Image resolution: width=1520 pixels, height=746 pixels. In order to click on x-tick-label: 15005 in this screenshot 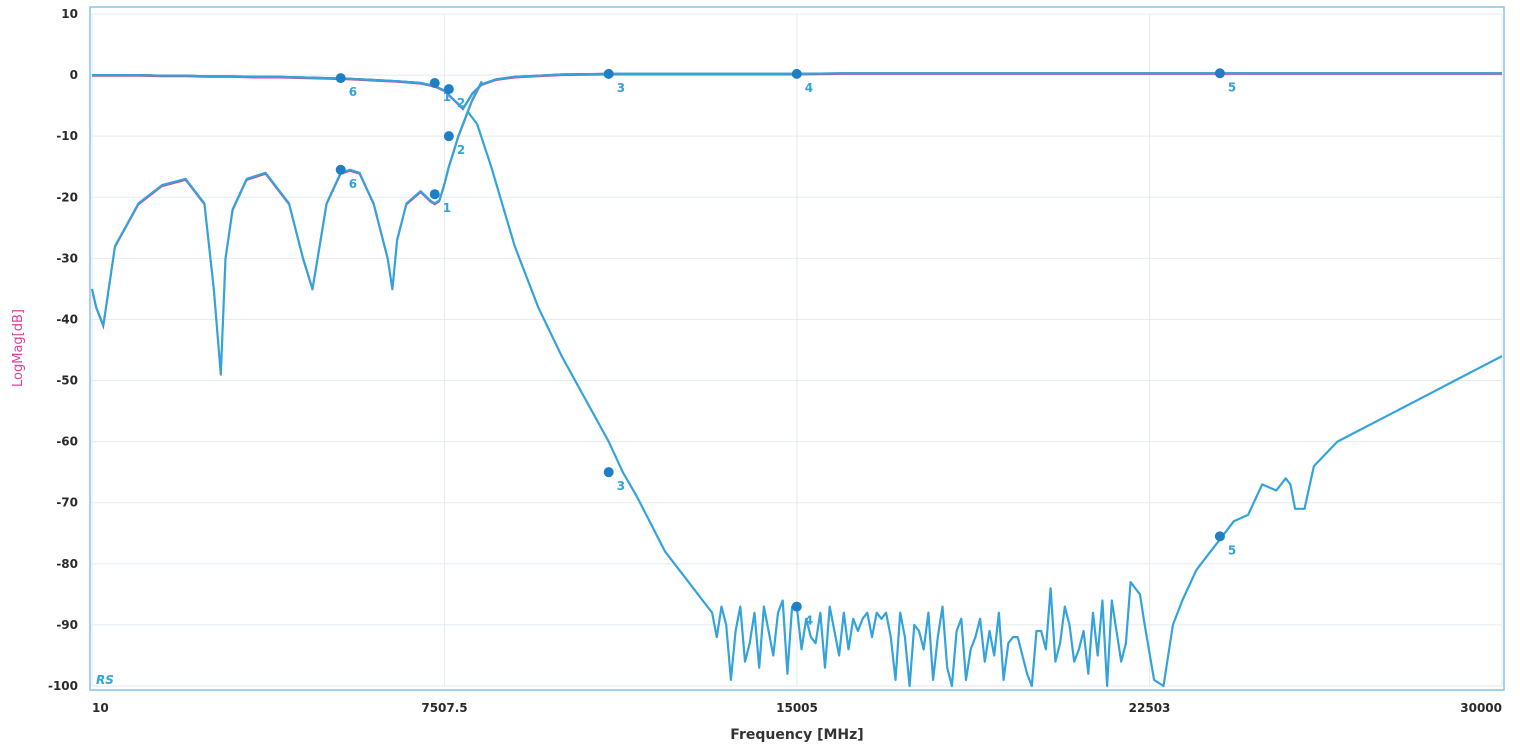, I will do `click(797, 708)`.